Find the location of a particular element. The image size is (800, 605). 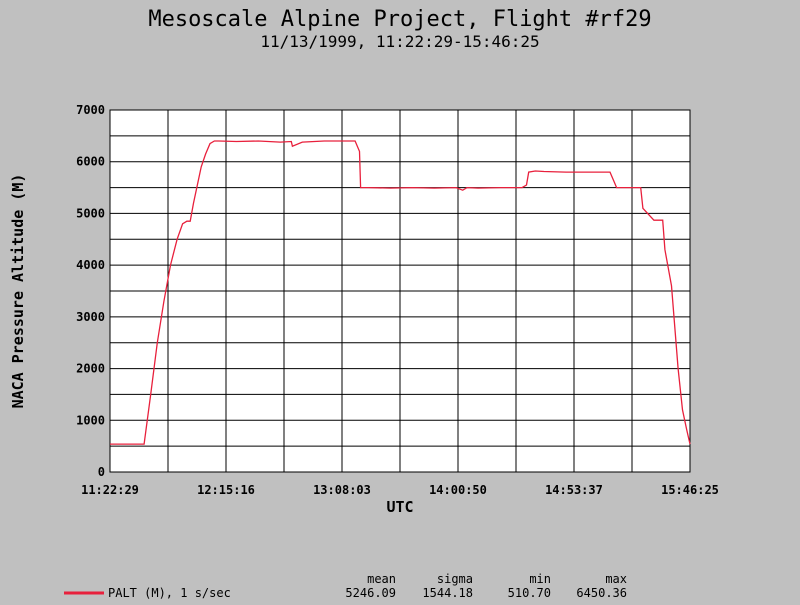

stat-value-min: 510.70 is located at coordinates (529, 593).